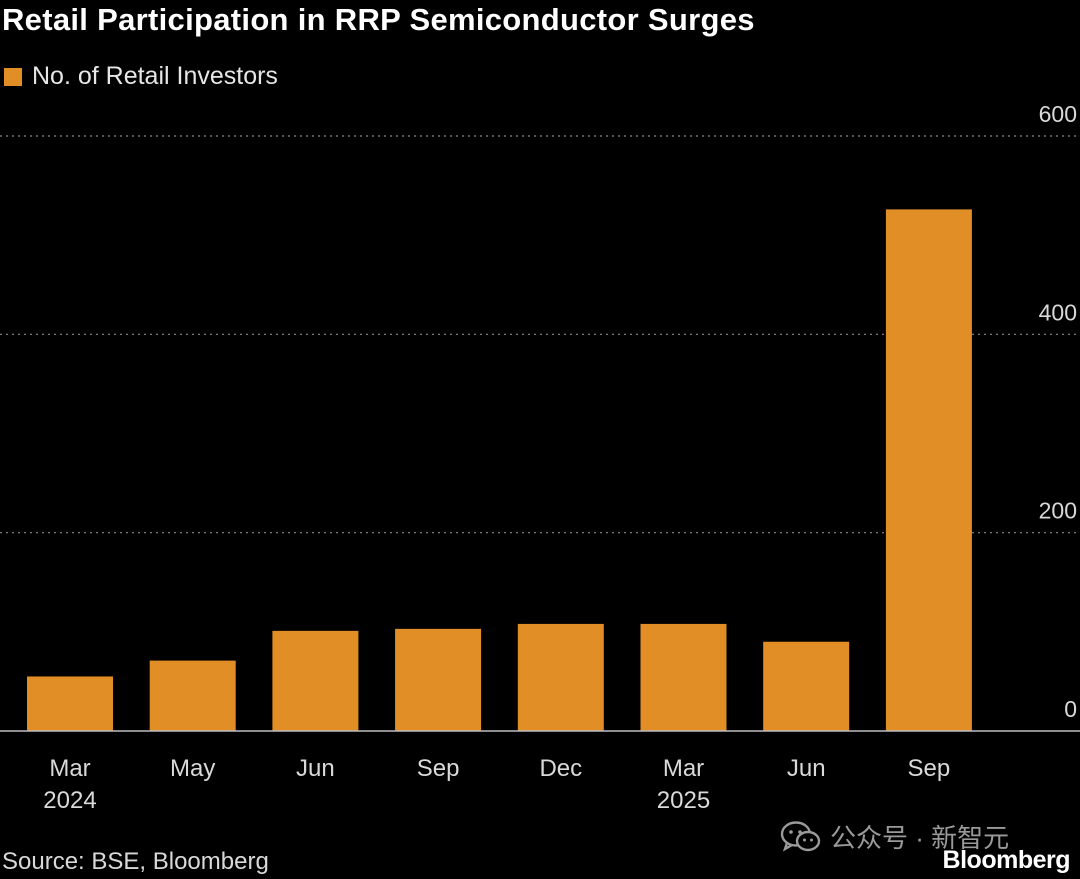 The width and height of the screenshot is (1080, 879). I want to click on bar-may, so click(192, 695).